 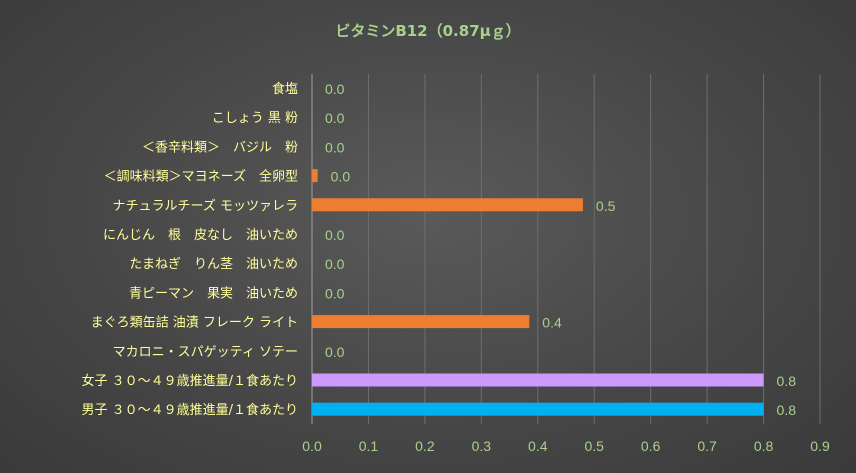 I want to click on x-tick-label: 0.9, so click(x=820, y=446).